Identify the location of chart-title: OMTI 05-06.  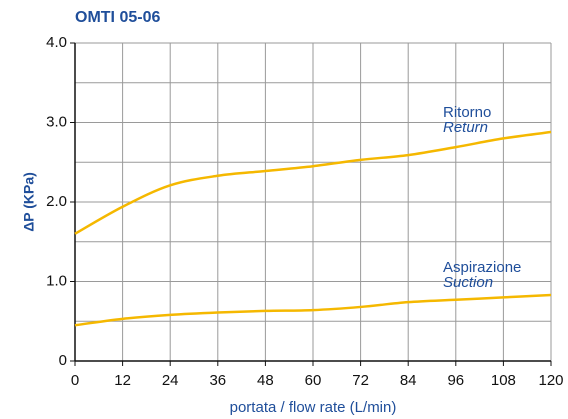
(117, 17).